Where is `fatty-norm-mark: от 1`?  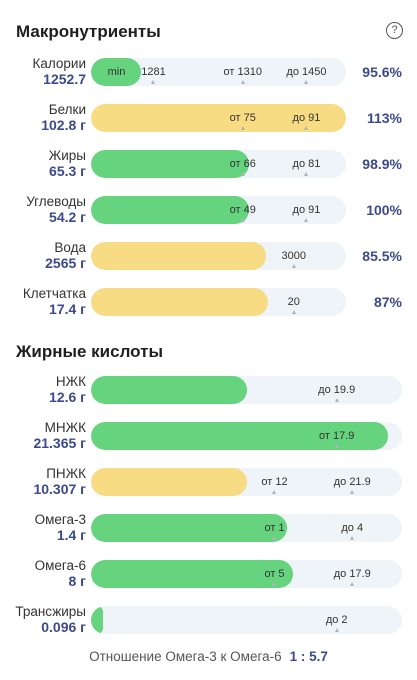
fatty-norm-mark: от 1 is located at coordinates (274, 528).